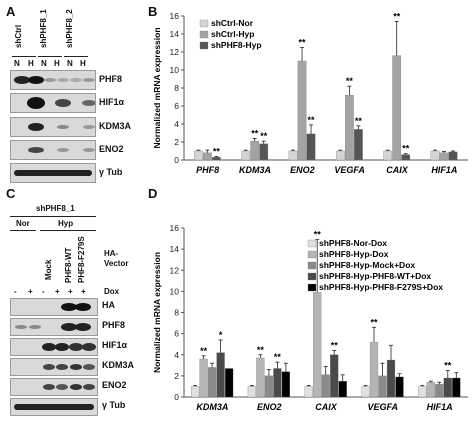 The image size is (474, 424). I want to click on group-label-shphf8-2: shPHF8_2, so click(69, 28).